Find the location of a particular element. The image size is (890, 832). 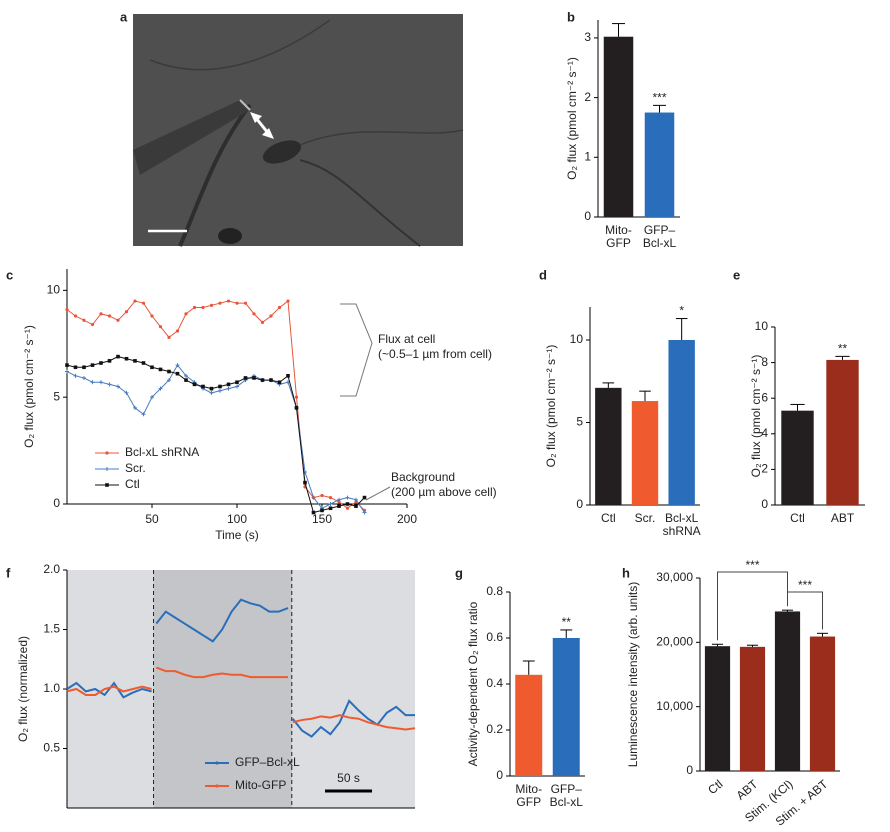

panel-label: d is located at coordinates (543, 274).